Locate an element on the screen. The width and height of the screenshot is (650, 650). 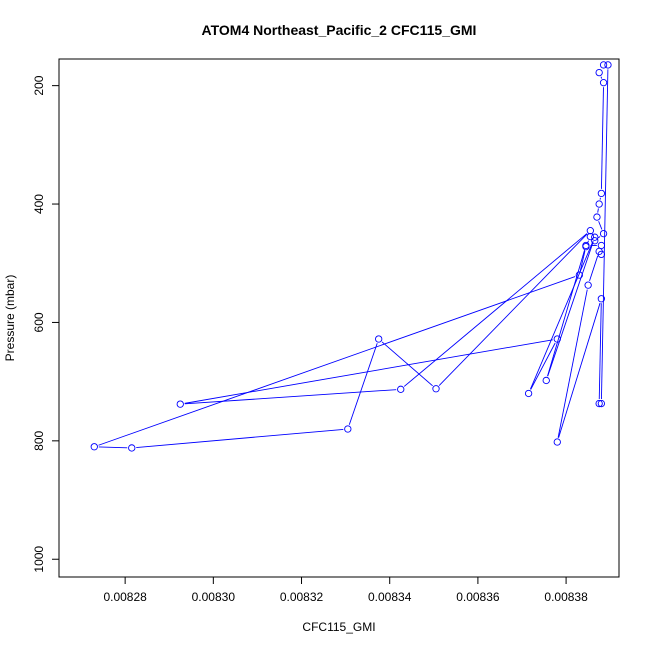
x-tick-label: 0.00828 is located at coordinates (125, 597).